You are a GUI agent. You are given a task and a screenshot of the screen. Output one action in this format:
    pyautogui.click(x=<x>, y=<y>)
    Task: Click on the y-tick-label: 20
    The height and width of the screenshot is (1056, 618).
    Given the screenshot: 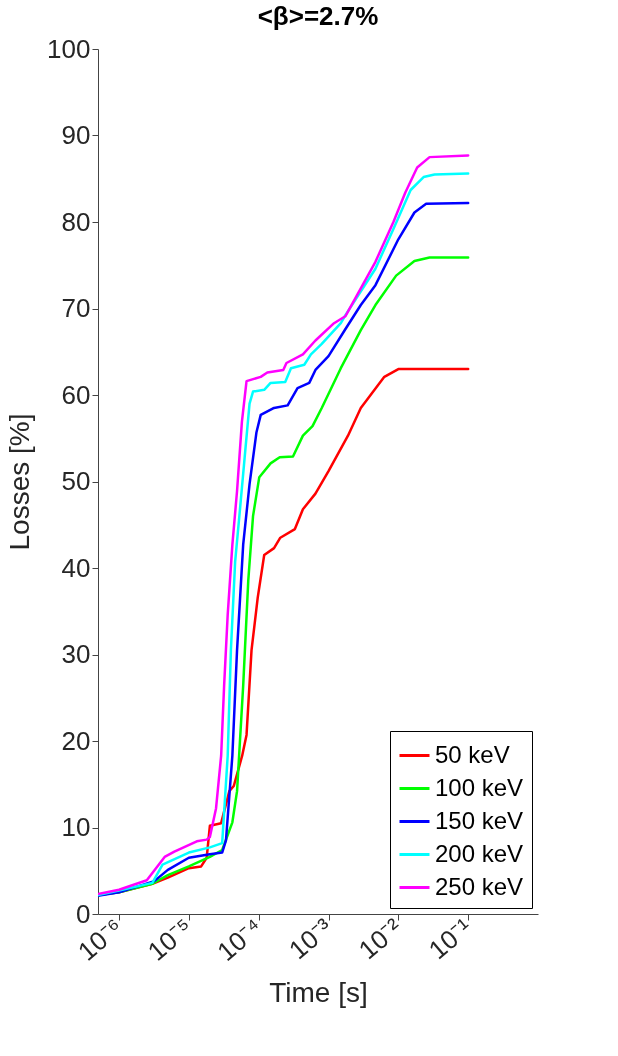 What is the action you would take?
    pyautogui.click(x=76, y=740)
    